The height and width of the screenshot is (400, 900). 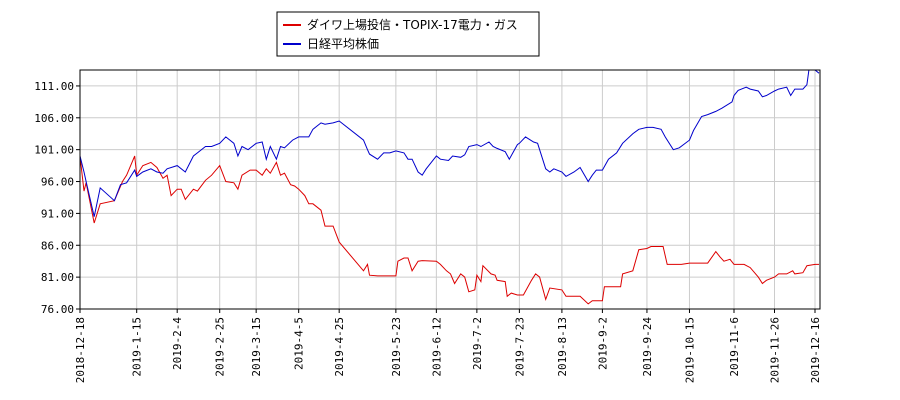 What do you see at coordinates (519, 347) in the screenshot?
I see `x-tick-label: 2019-7-23` at bounding box center [519, 347].